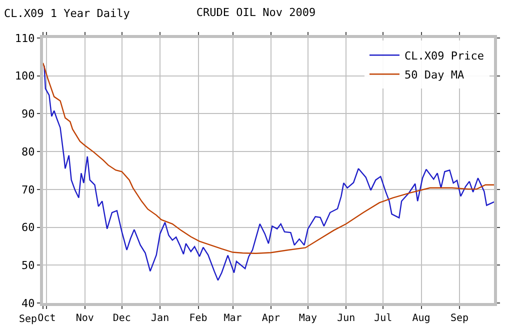  I want to click on legend-label: CL.X09 Price, so click(444, 55).